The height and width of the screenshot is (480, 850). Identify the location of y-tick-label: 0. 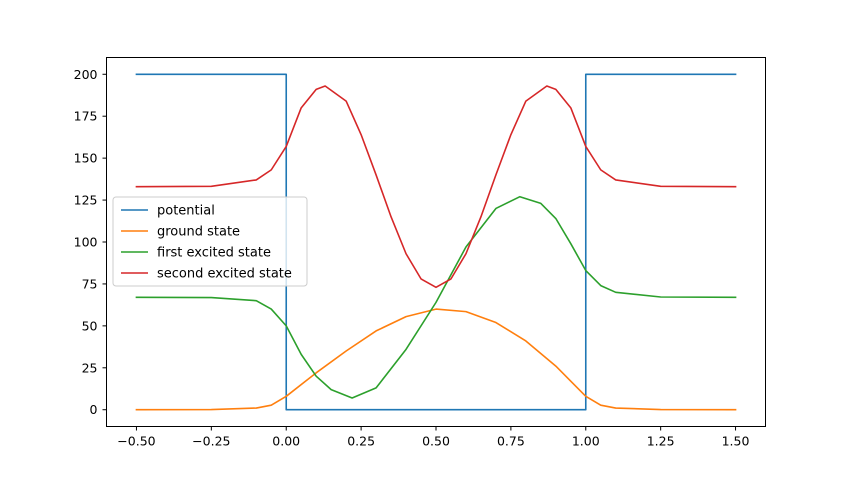
(94, 409).